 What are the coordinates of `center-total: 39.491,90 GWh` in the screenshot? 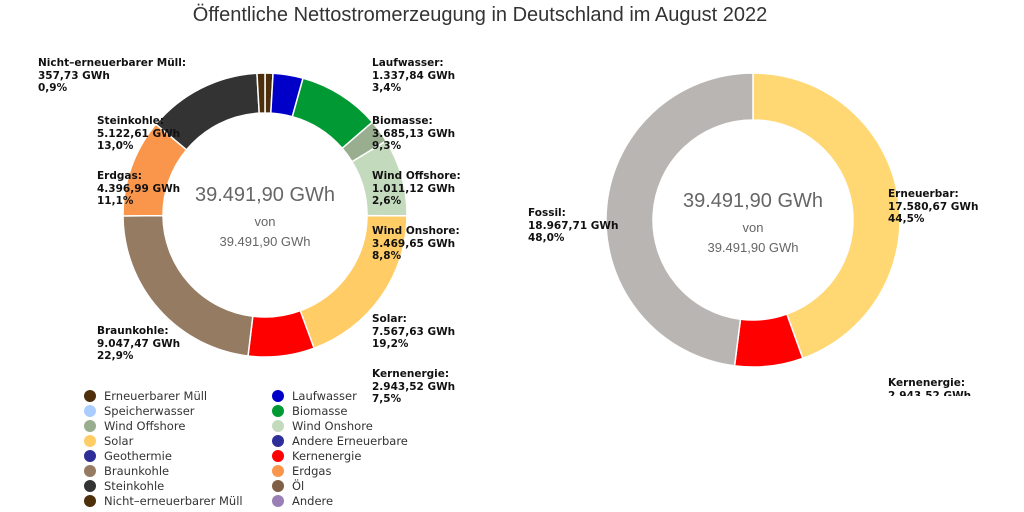 It's located at (265, 241).